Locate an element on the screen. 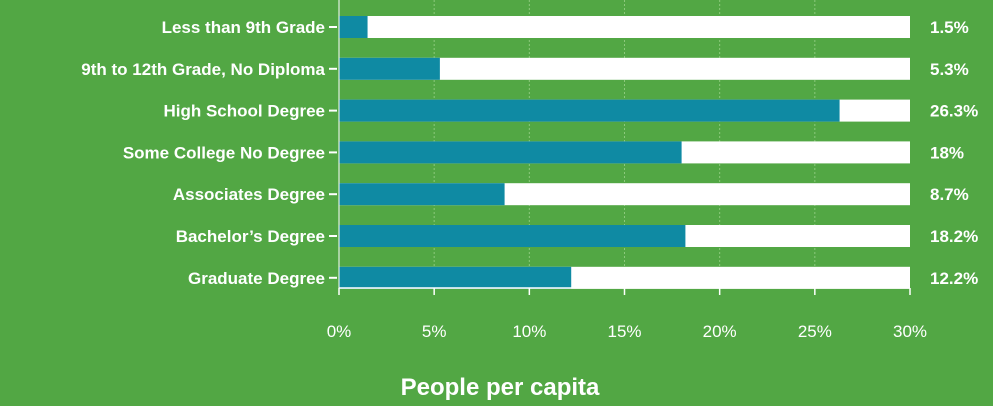 Image resolution: width=993 pixels, height=406 pixels. category-label: High School Degree is located at coordinates (244, 111).